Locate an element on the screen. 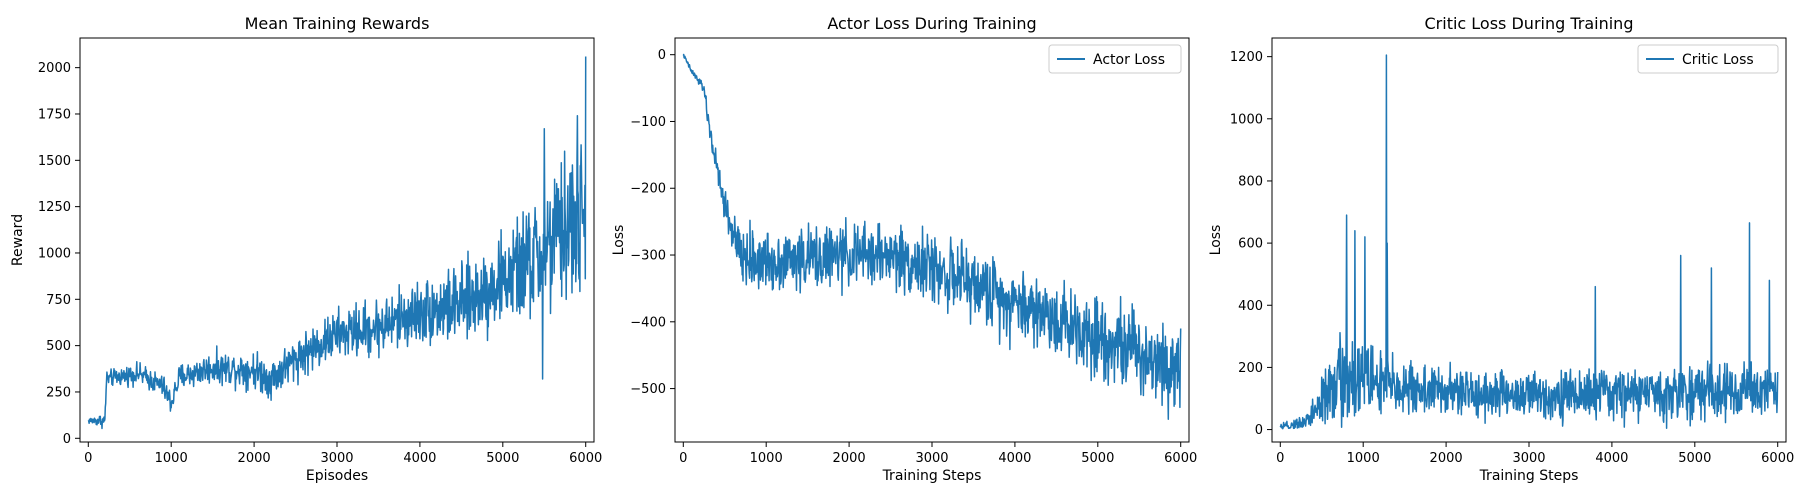 Image resolution: width=1800 pixels, height=500 pixels. y-tick-label: 2000 is located at coordinates (54, 68).